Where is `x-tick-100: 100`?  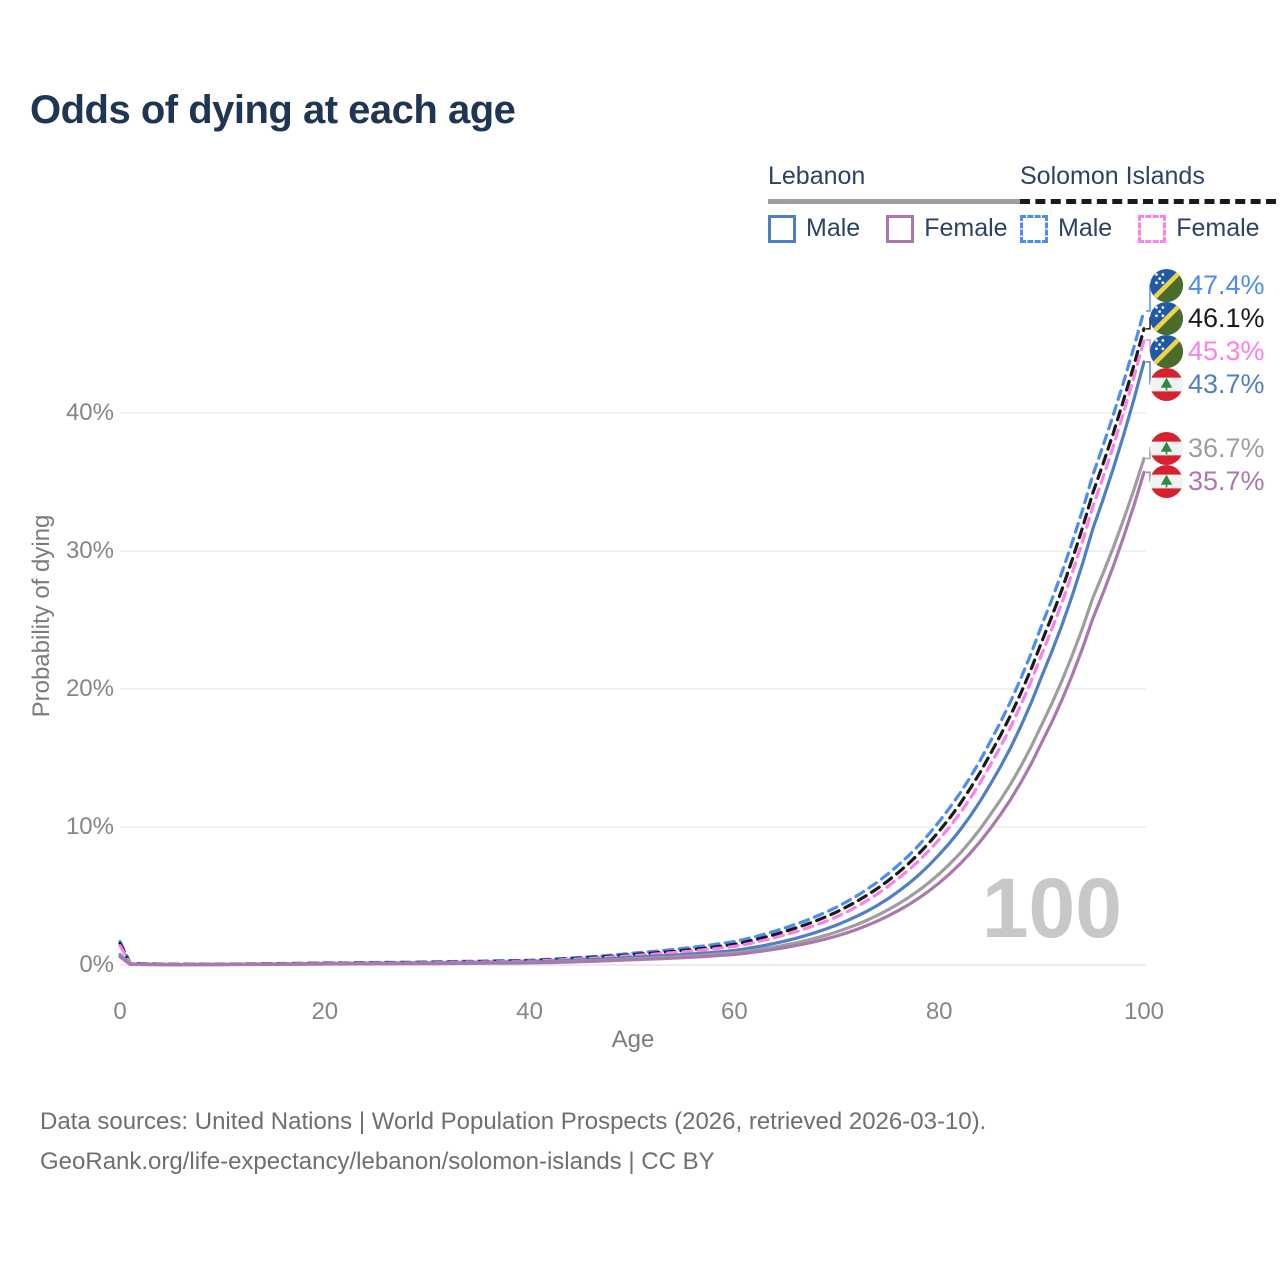
x-tick-100: 100 is located at coordinates (1144, 1011).